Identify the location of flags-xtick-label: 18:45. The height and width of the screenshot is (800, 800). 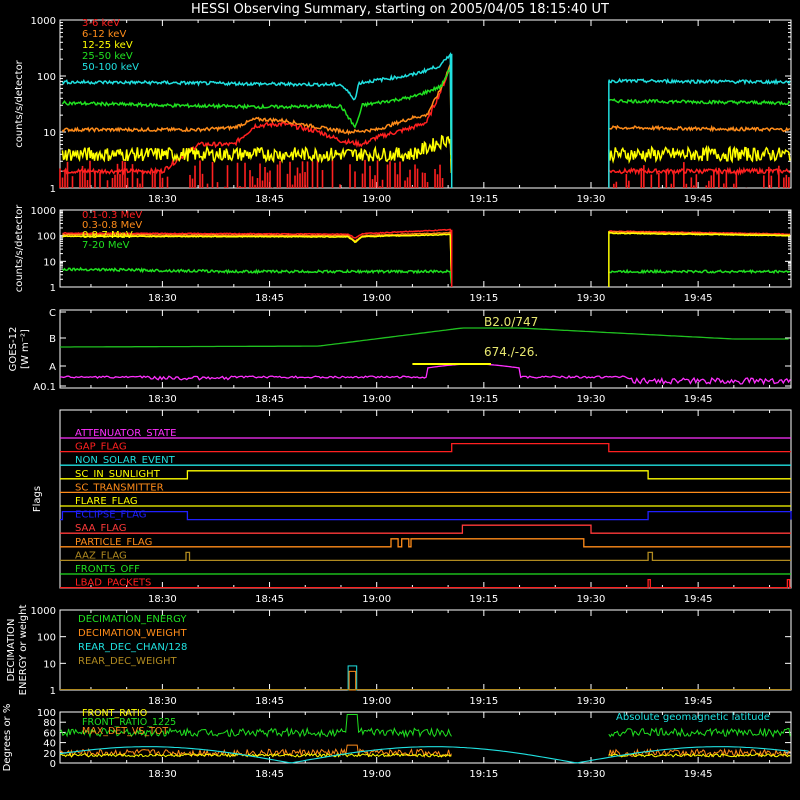
(269, 599).